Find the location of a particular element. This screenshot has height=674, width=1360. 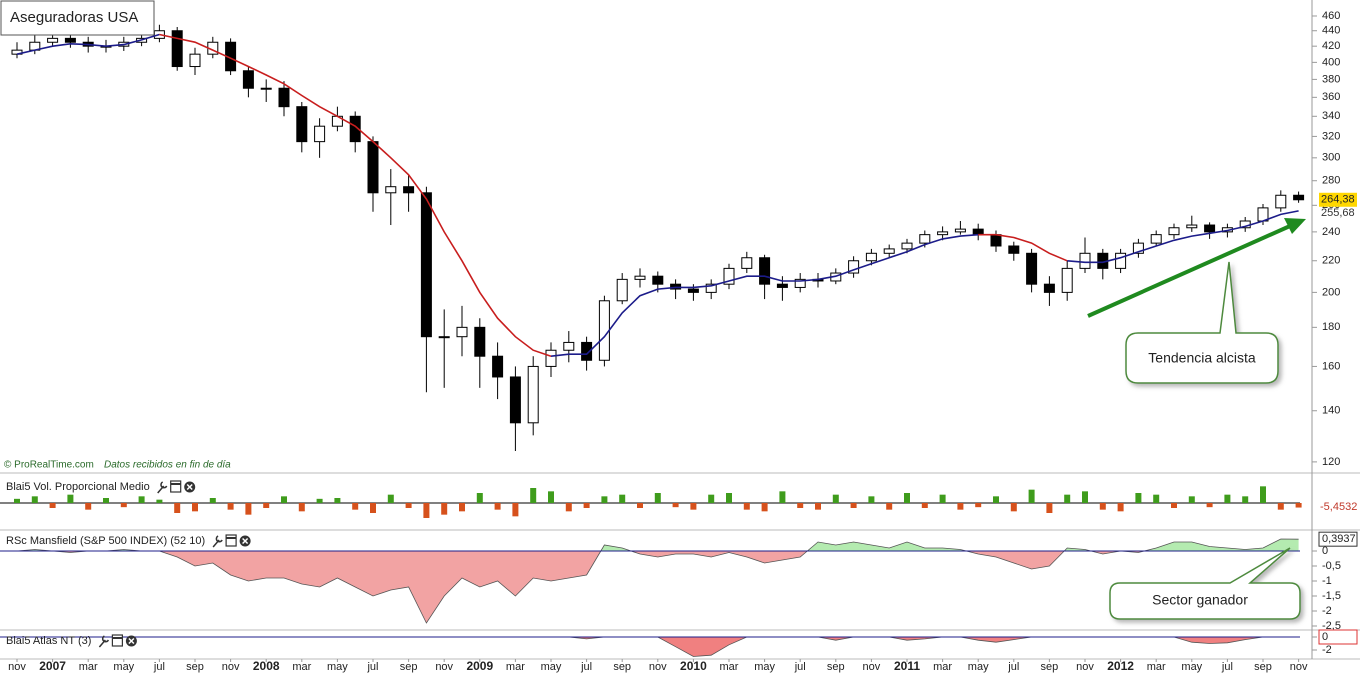

y-tick-label: -1,5 is located at coordinates (1331, 596).